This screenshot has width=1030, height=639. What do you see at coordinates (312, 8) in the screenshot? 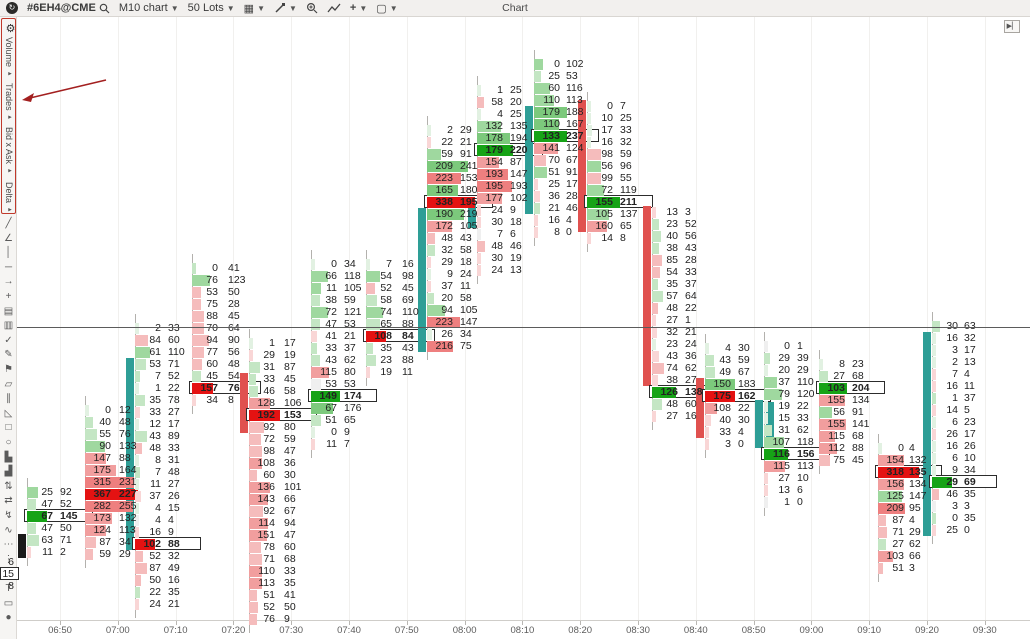
I see `zoom-button` at bounding box center [312, 8].